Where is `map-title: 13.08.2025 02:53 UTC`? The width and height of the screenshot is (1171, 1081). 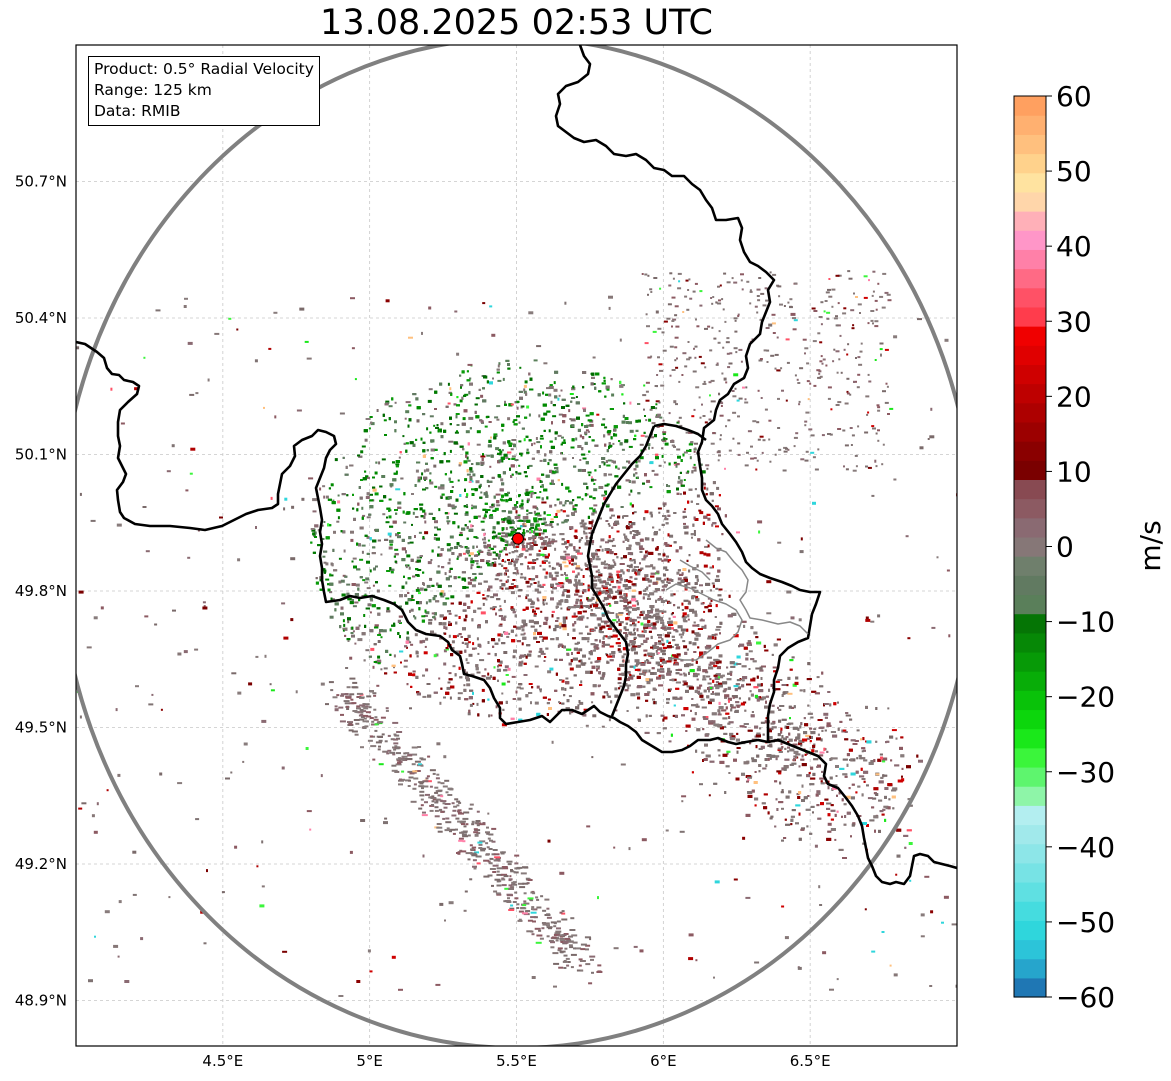
map-title: 13.08.2025 02:53 UTC is located at coordinates (516, 23).